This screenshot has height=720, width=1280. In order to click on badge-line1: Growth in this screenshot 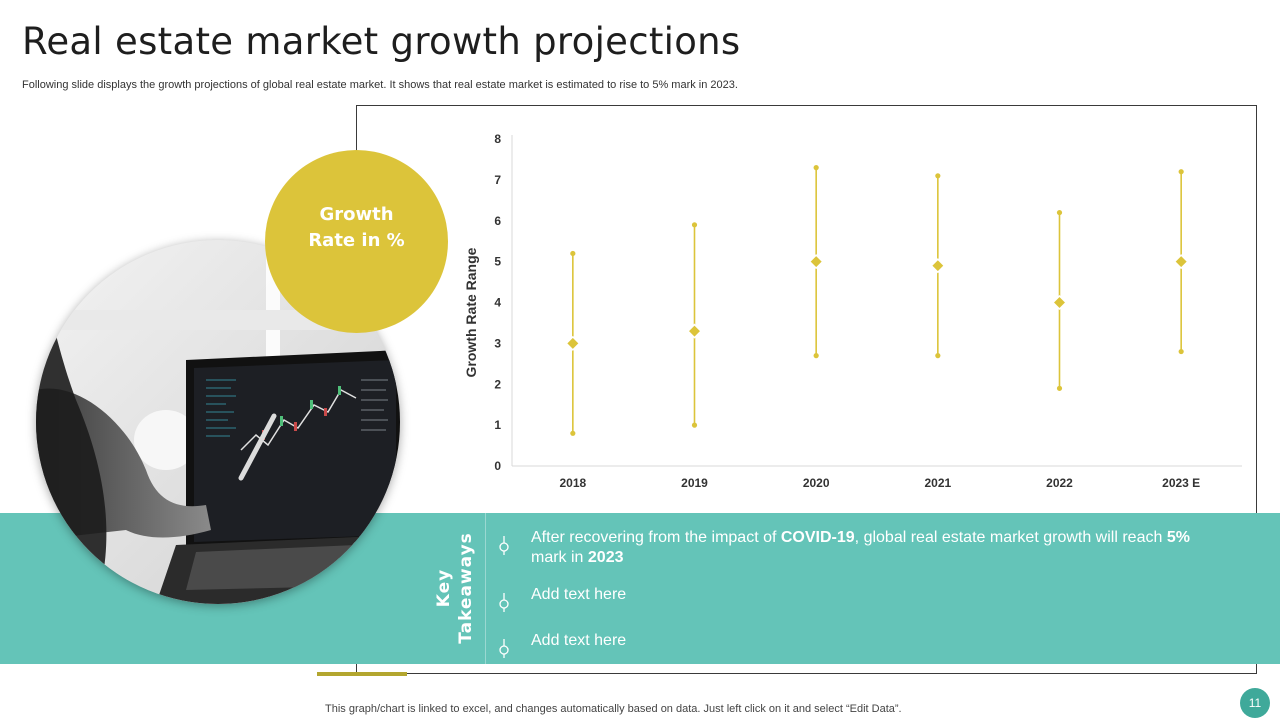, I will do `click(356, 214)`.